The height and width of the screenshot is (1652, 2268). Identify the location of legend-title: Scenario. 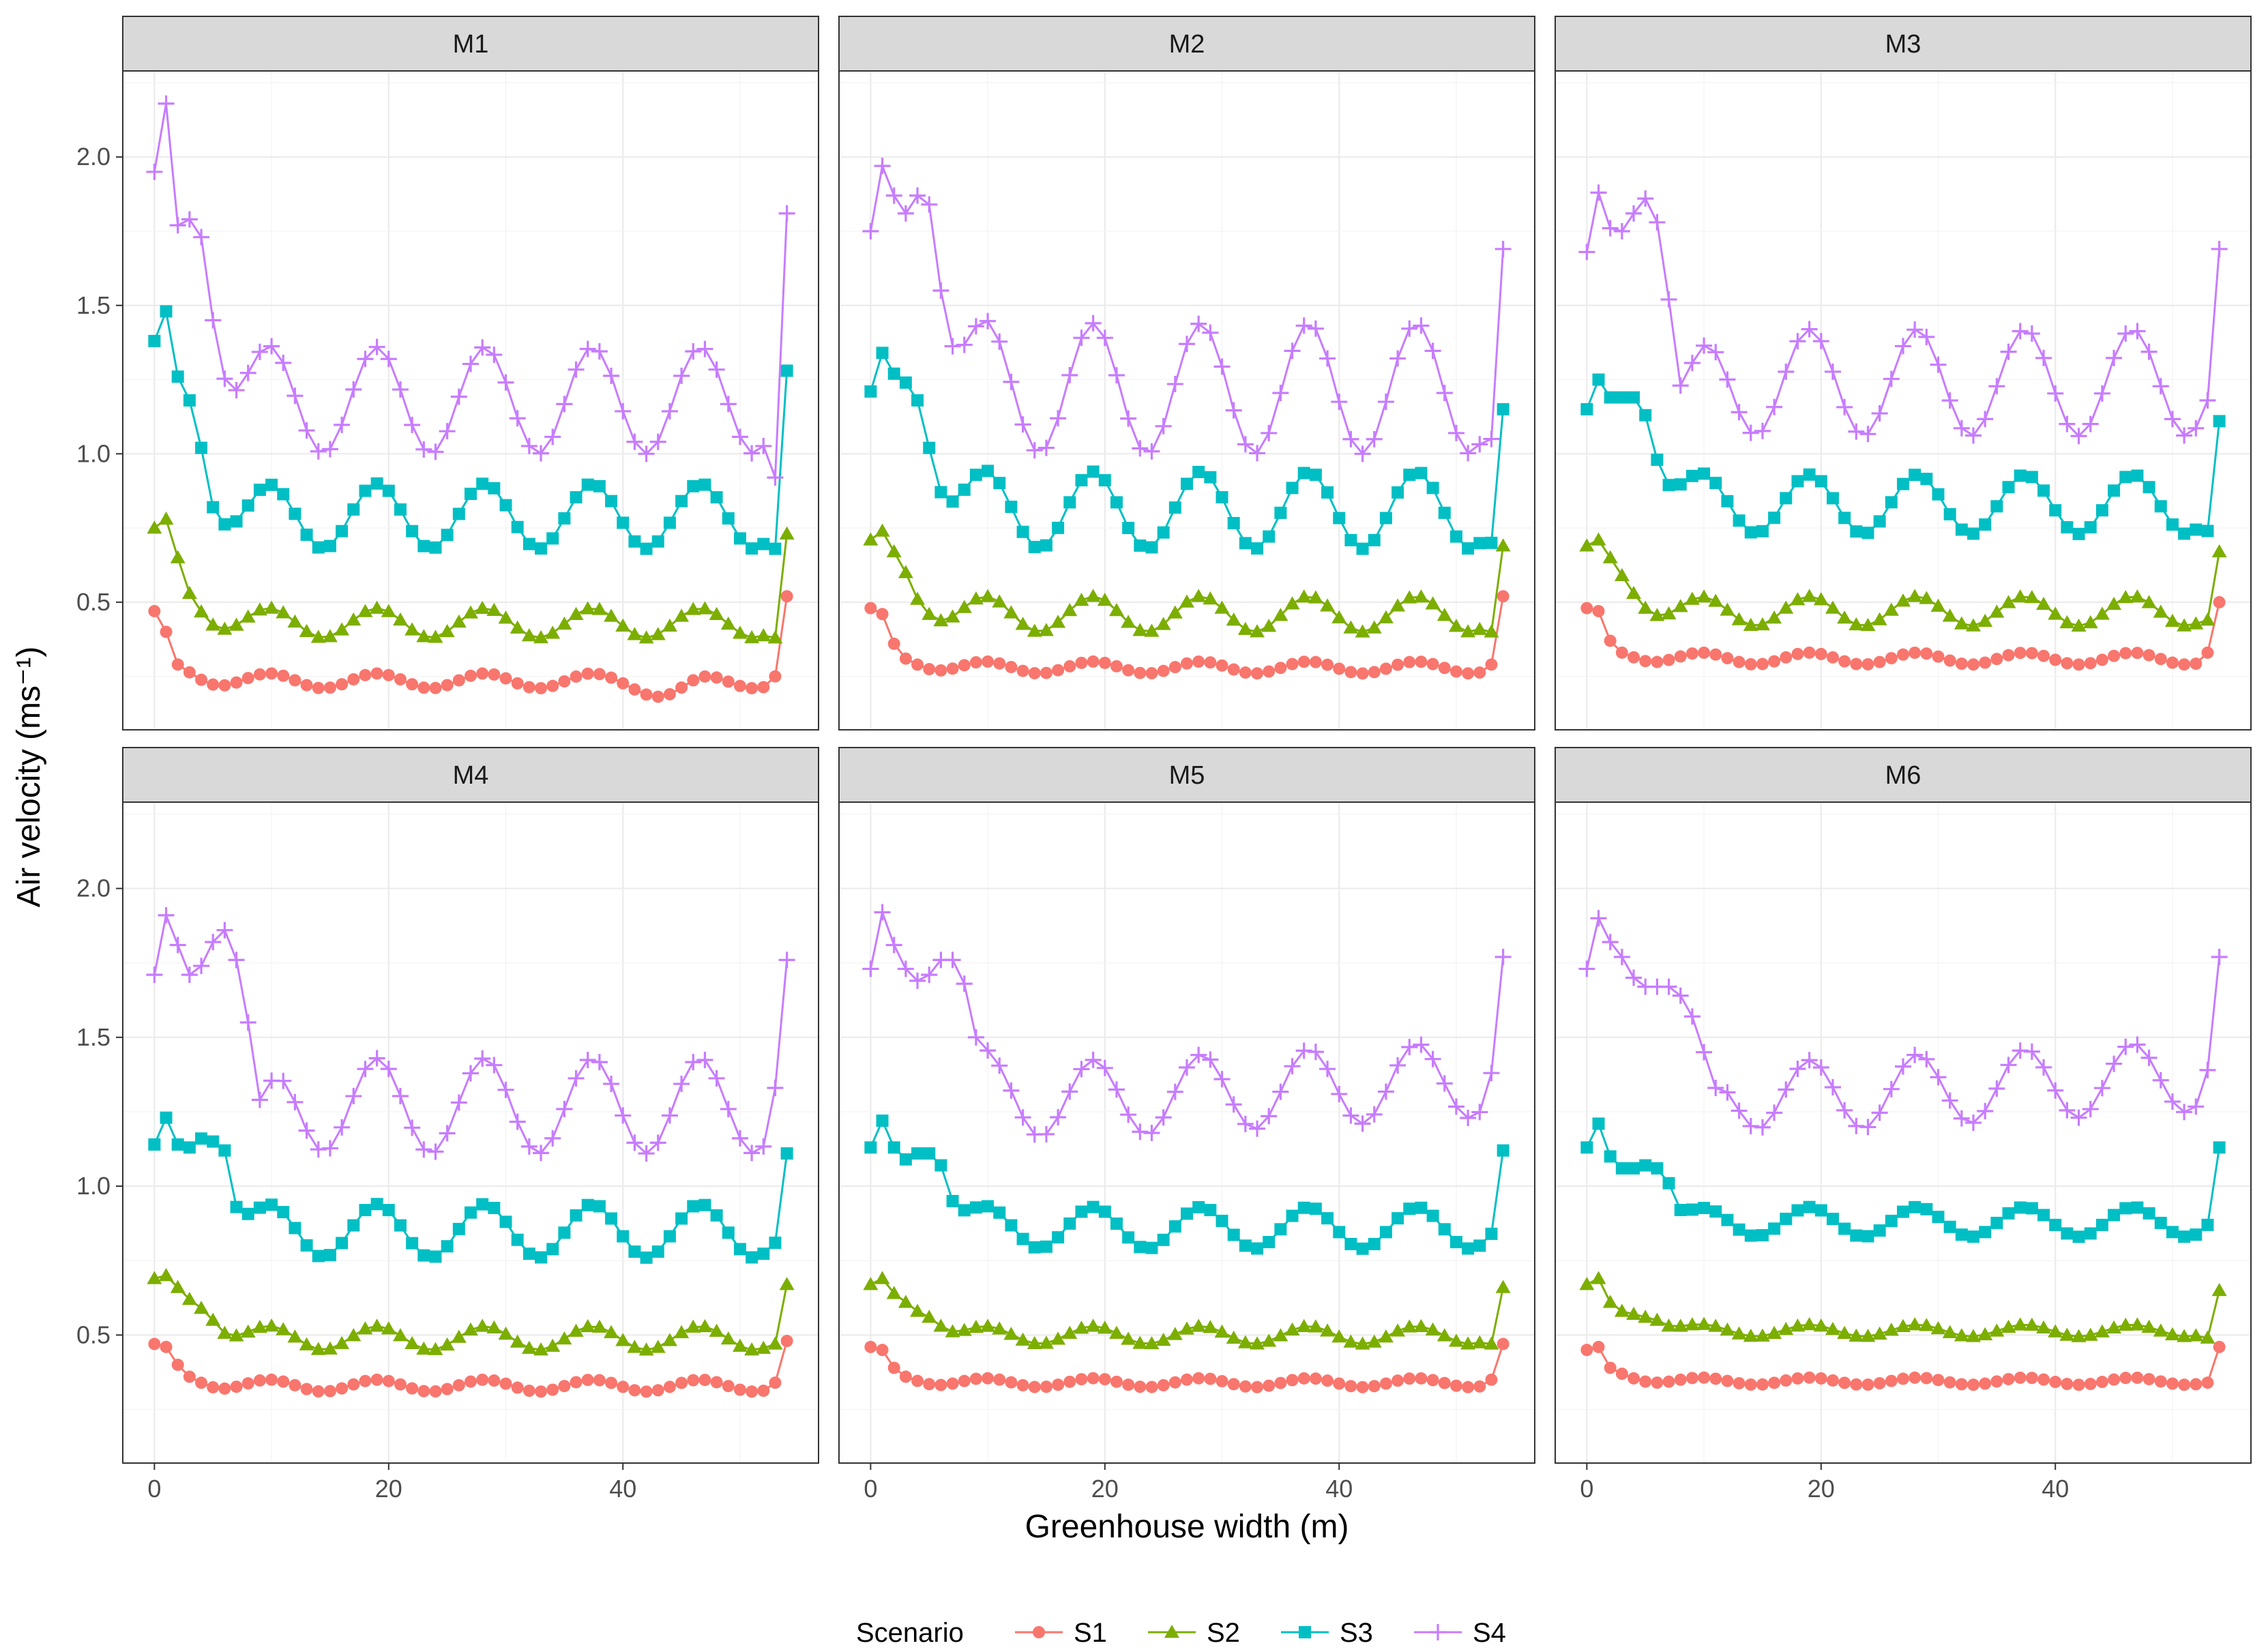
(910, 1633).